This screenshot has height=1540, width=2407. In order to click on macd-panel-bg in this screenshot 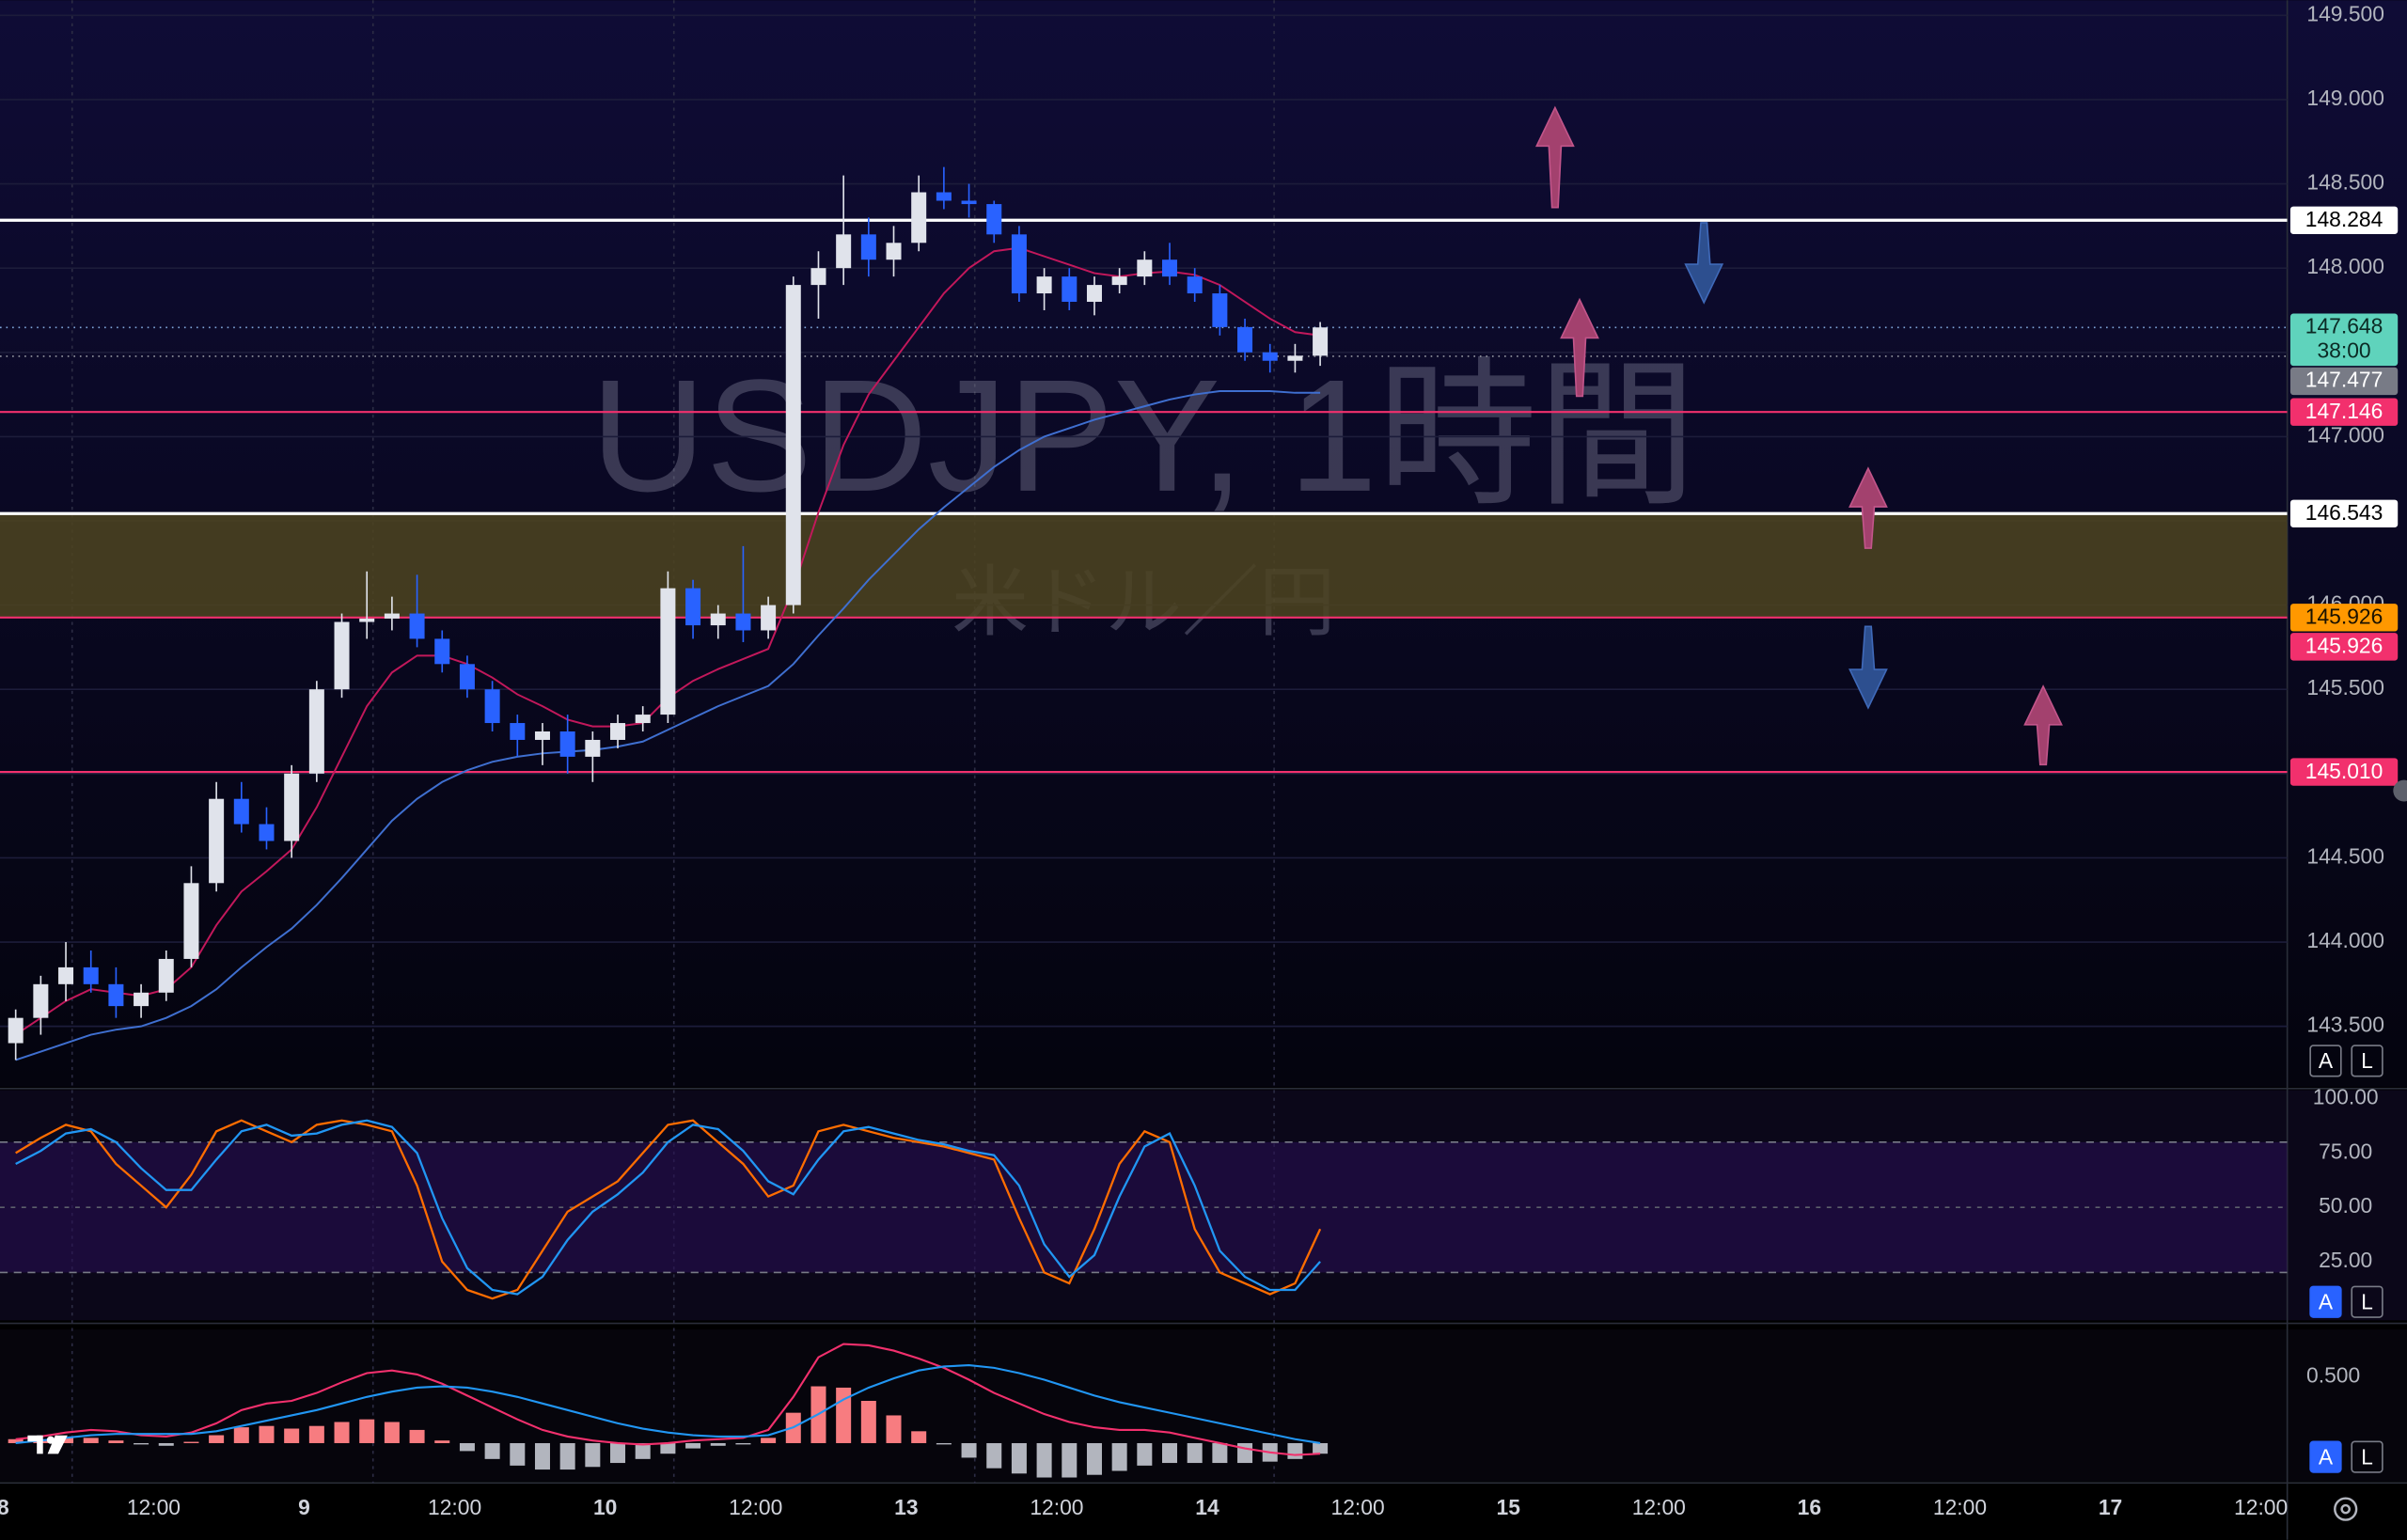, I will do `click(1203, 1405)`.